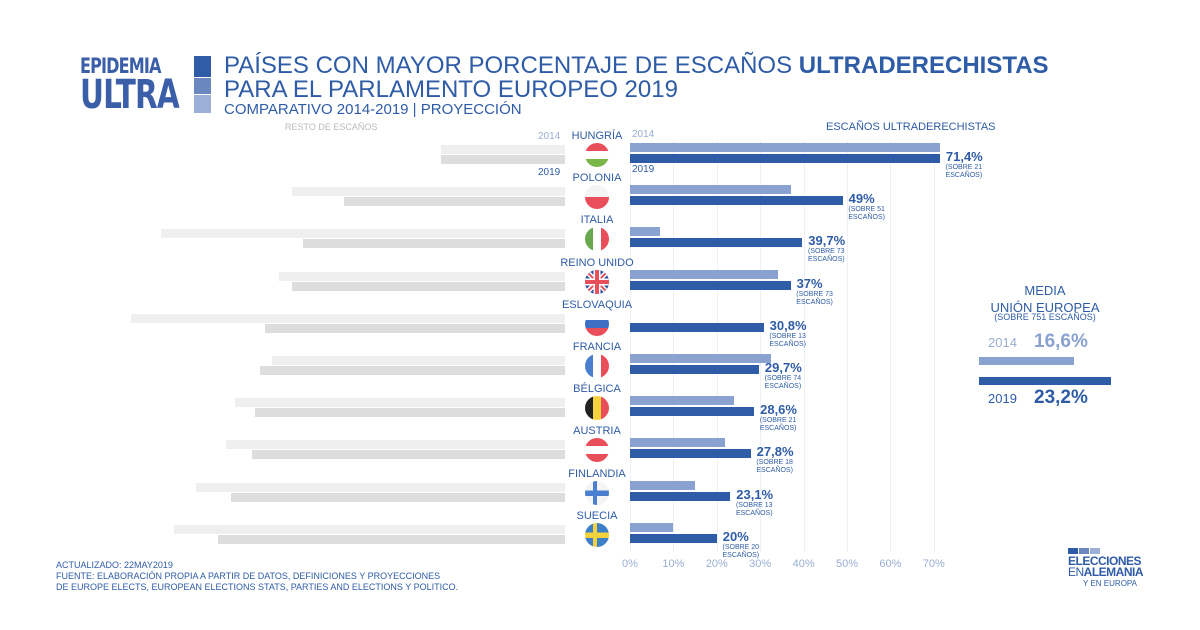  I want to click on value-label: 71,4%, so click(964, 156).